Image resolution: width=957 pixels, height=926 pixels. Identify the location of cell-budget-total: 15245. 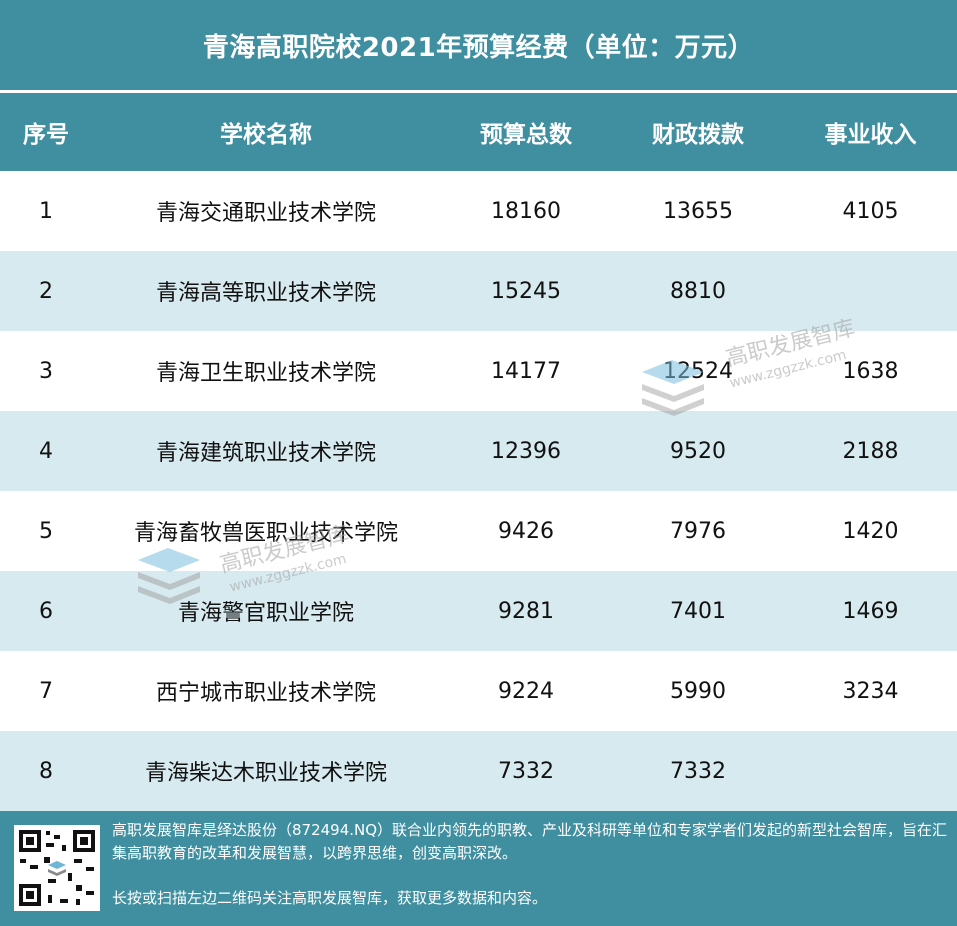
(526, 291).